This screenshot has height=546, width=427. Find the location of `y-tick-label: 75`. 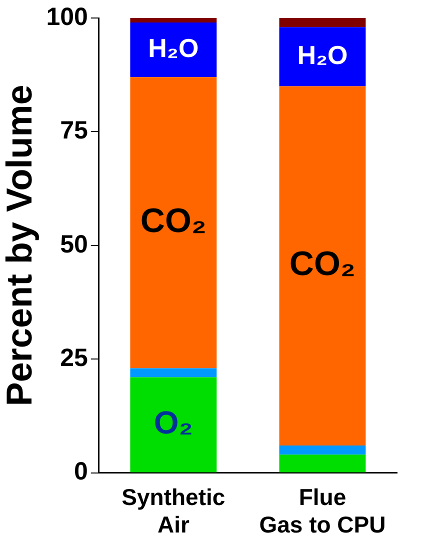

y-tick-label: 75 is located at coordinates (74, 130).